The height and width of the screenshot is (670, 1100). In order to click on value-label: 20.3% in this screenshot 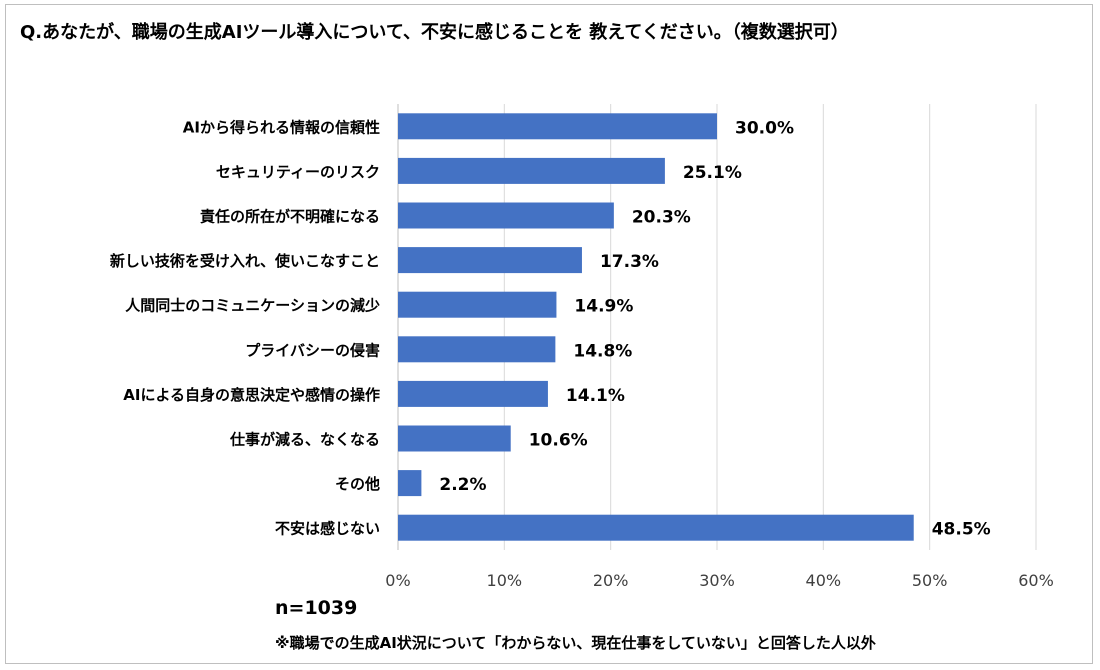, I will do `click(661, 218)`.